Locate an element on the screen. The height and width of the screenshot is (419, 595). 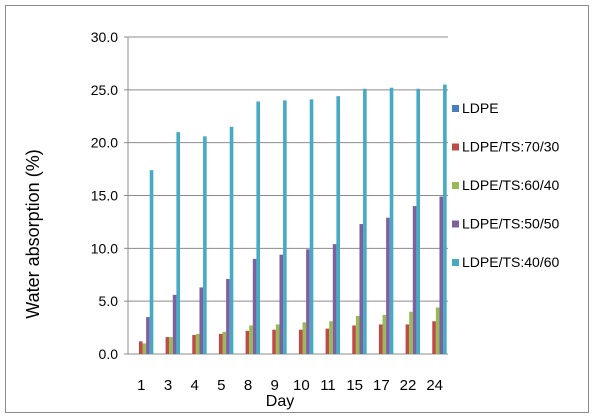
x-tick-label: 8 is located at coordinates (248, 385).